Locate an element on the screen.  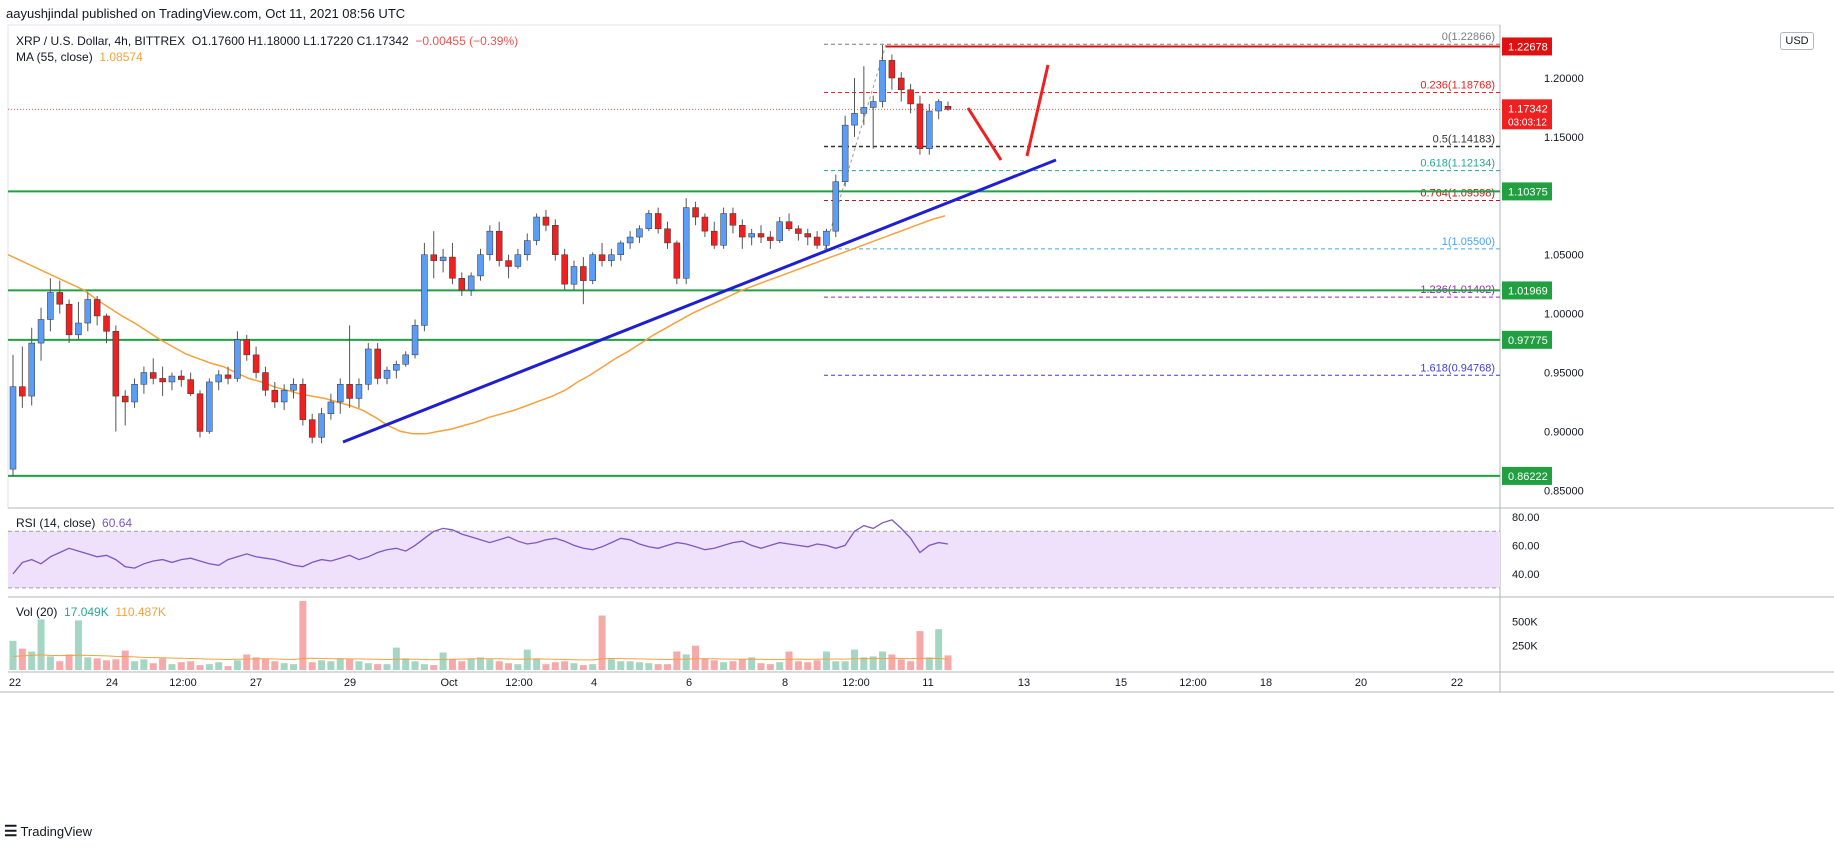
time-tick-label: Oct is located at coordinates (448, 683).